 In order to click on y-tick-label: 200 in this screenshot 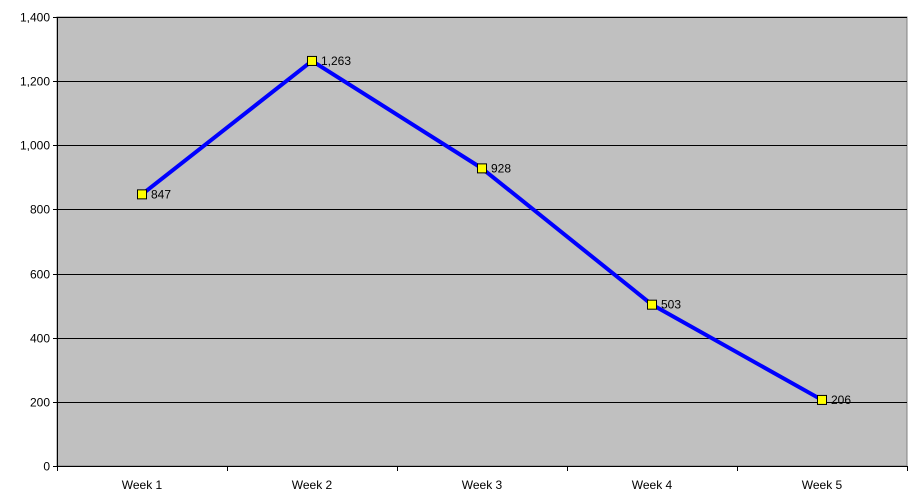, I will do `click(40, 403)`.